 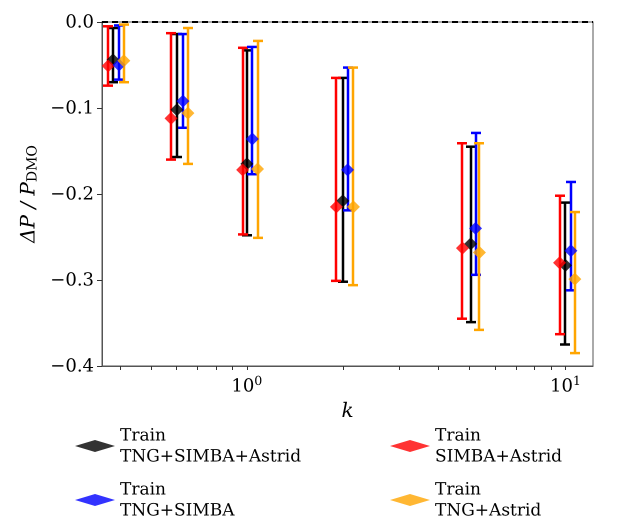 I want to click on y-tick-label: −0.2, so click(x=72, y=194).